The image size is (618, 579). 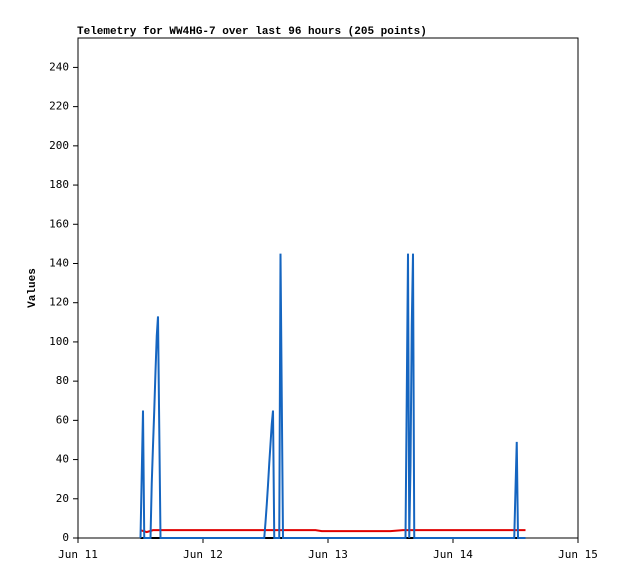 What do you see at coordinates (62, 498) in the screenshot?
I see `y-tick-label: 20` at bounding box center [62, 498].